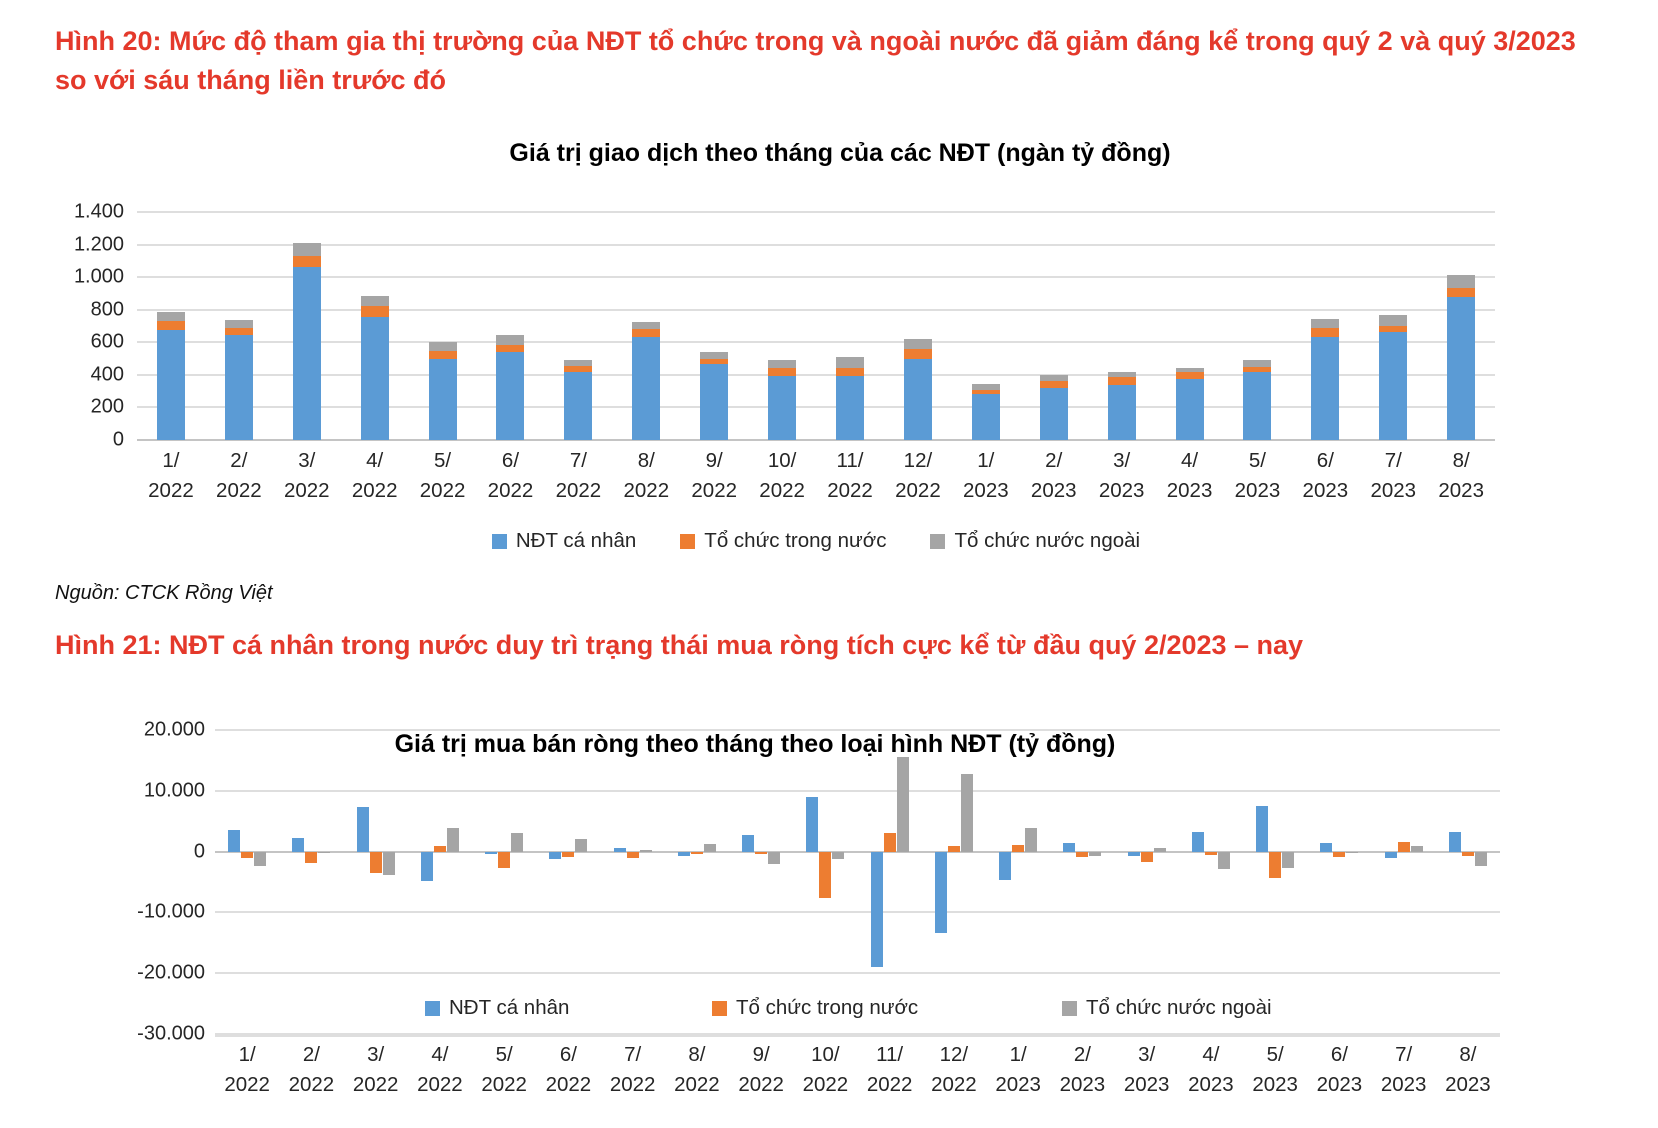  Describe the element at coordinates (1393, 475) in the screenshot. I see `x-tick-label: 7/2023` at that location.